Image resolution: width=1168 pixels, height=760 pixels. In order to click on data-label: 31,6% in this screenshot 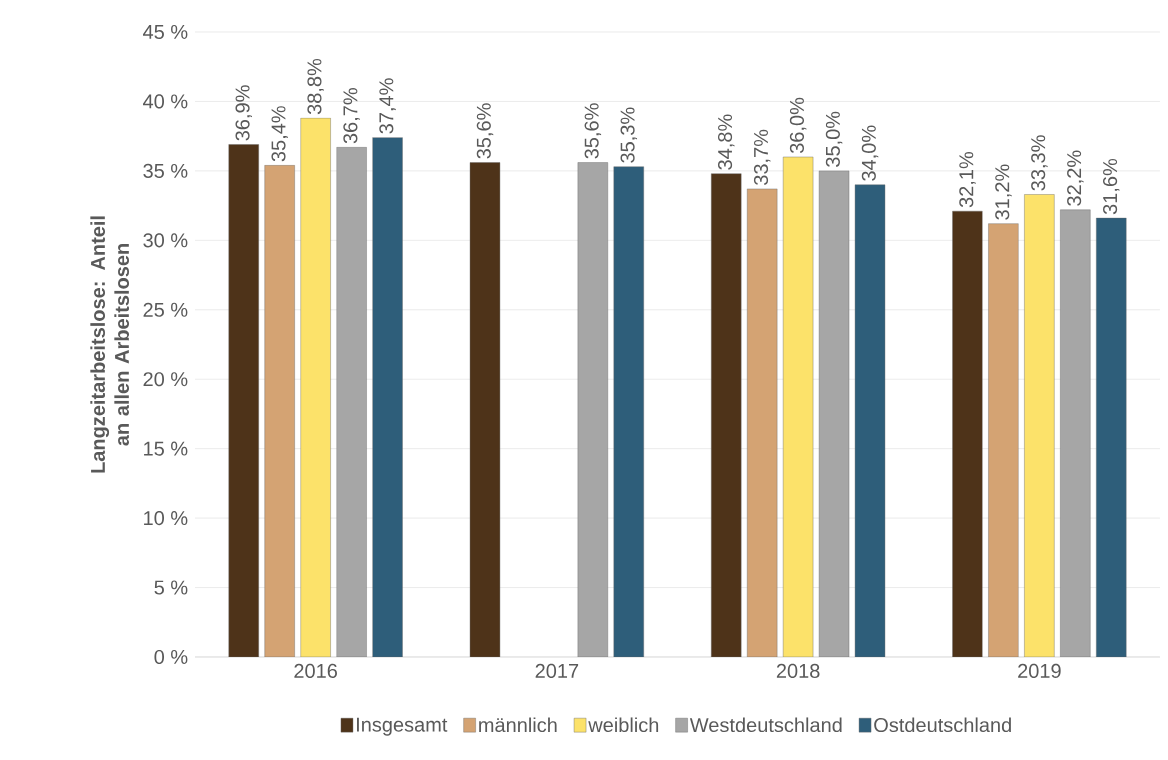, I will do `click(1111, 186)`.